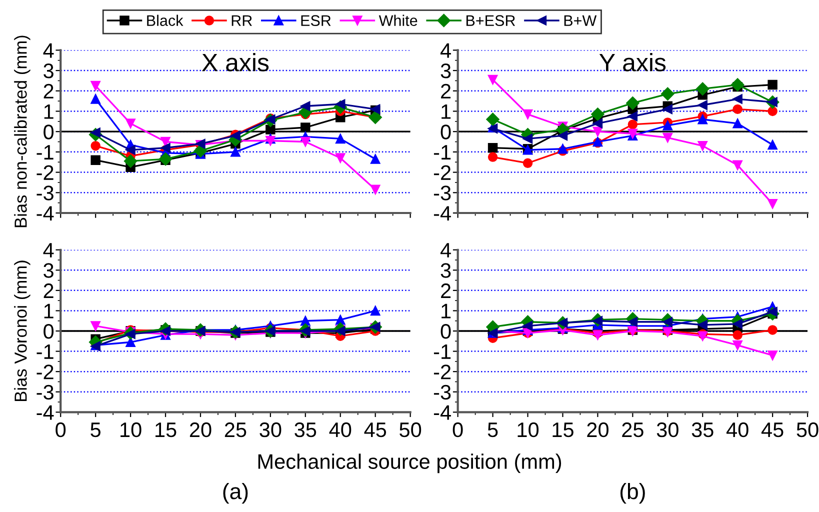  I want to click on legend-label: White, so click(398, 20).